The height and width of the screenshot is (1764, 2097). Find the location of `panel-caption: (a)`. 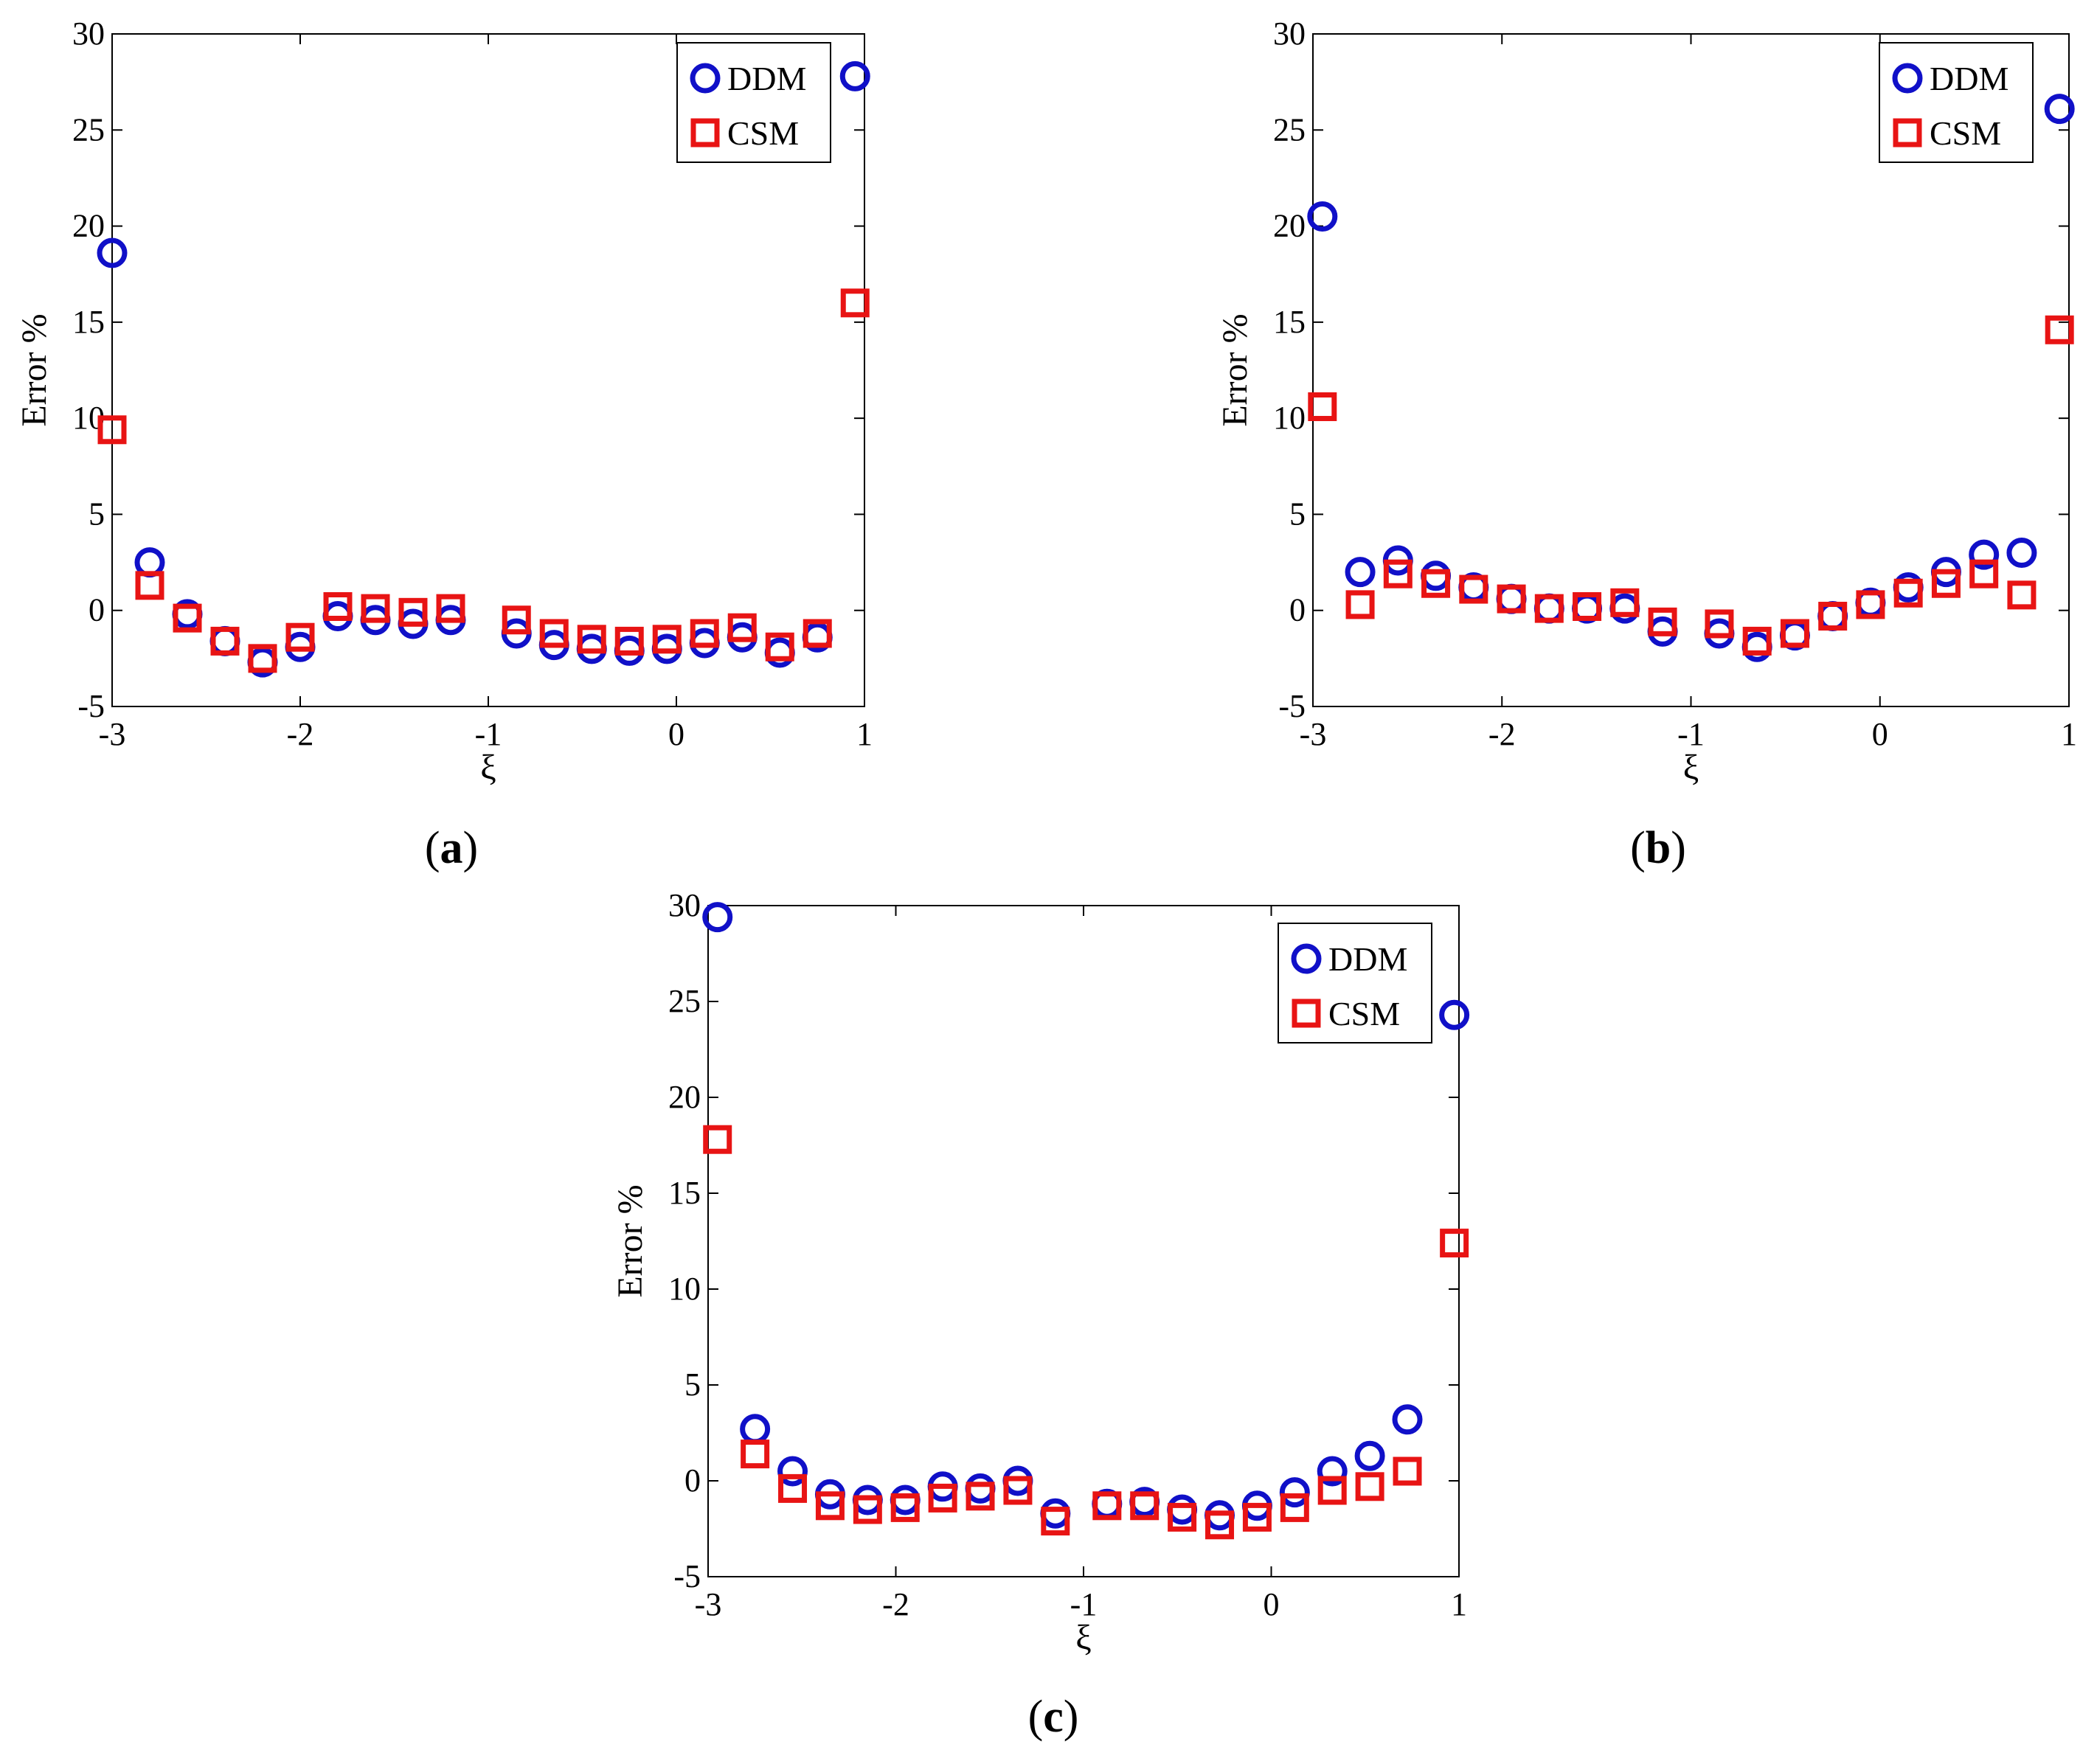

panel-caption: (a) is located at coordinates (451, 848).